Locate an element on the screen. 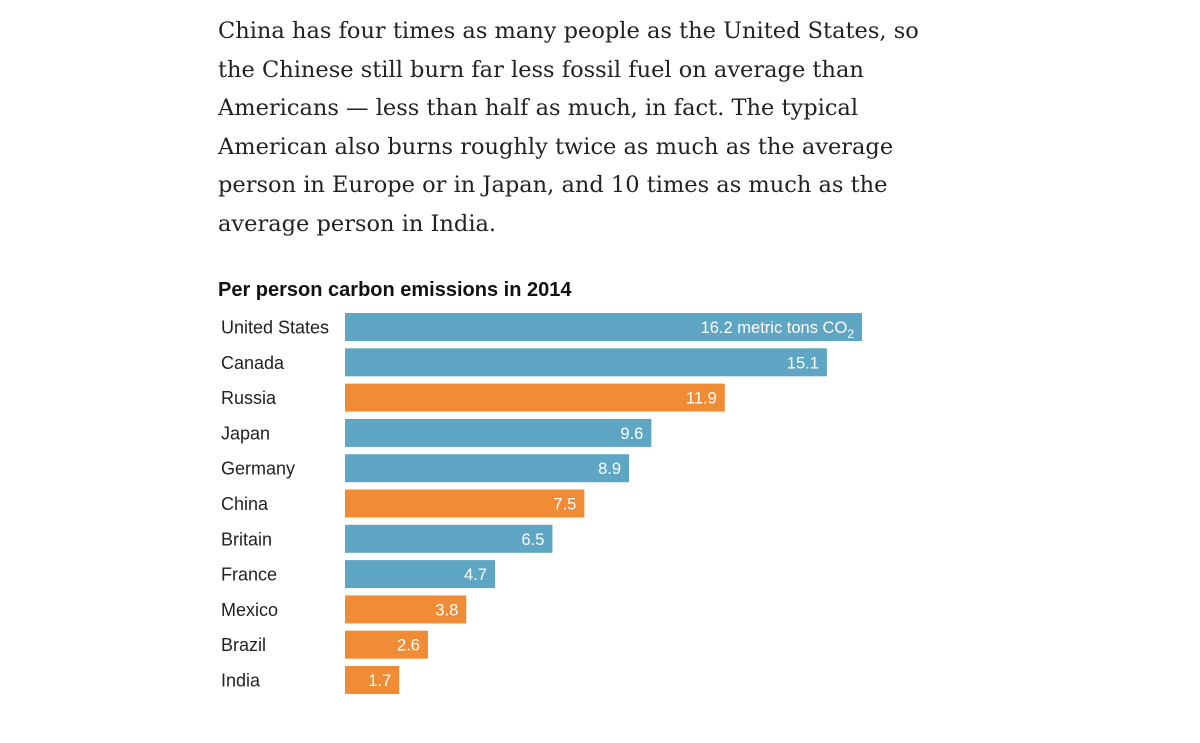 The width and height of the screenshot is (1200, 743). bar-brazil is located at coordinates (386, 644).